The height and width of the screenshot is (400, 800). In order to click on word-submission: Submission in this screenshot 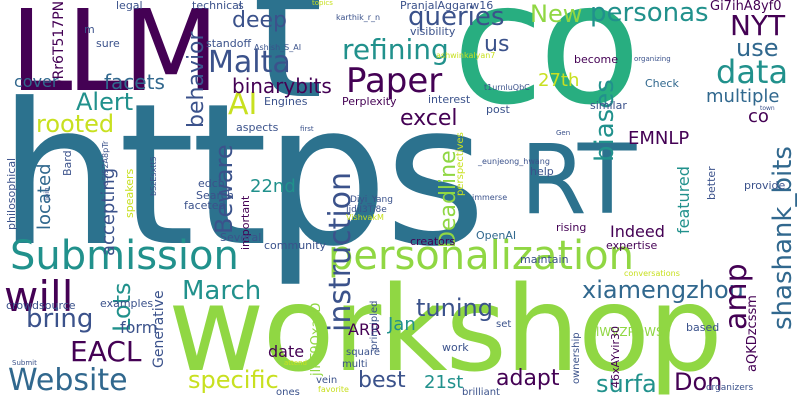, I will do `click(124, 256)`.